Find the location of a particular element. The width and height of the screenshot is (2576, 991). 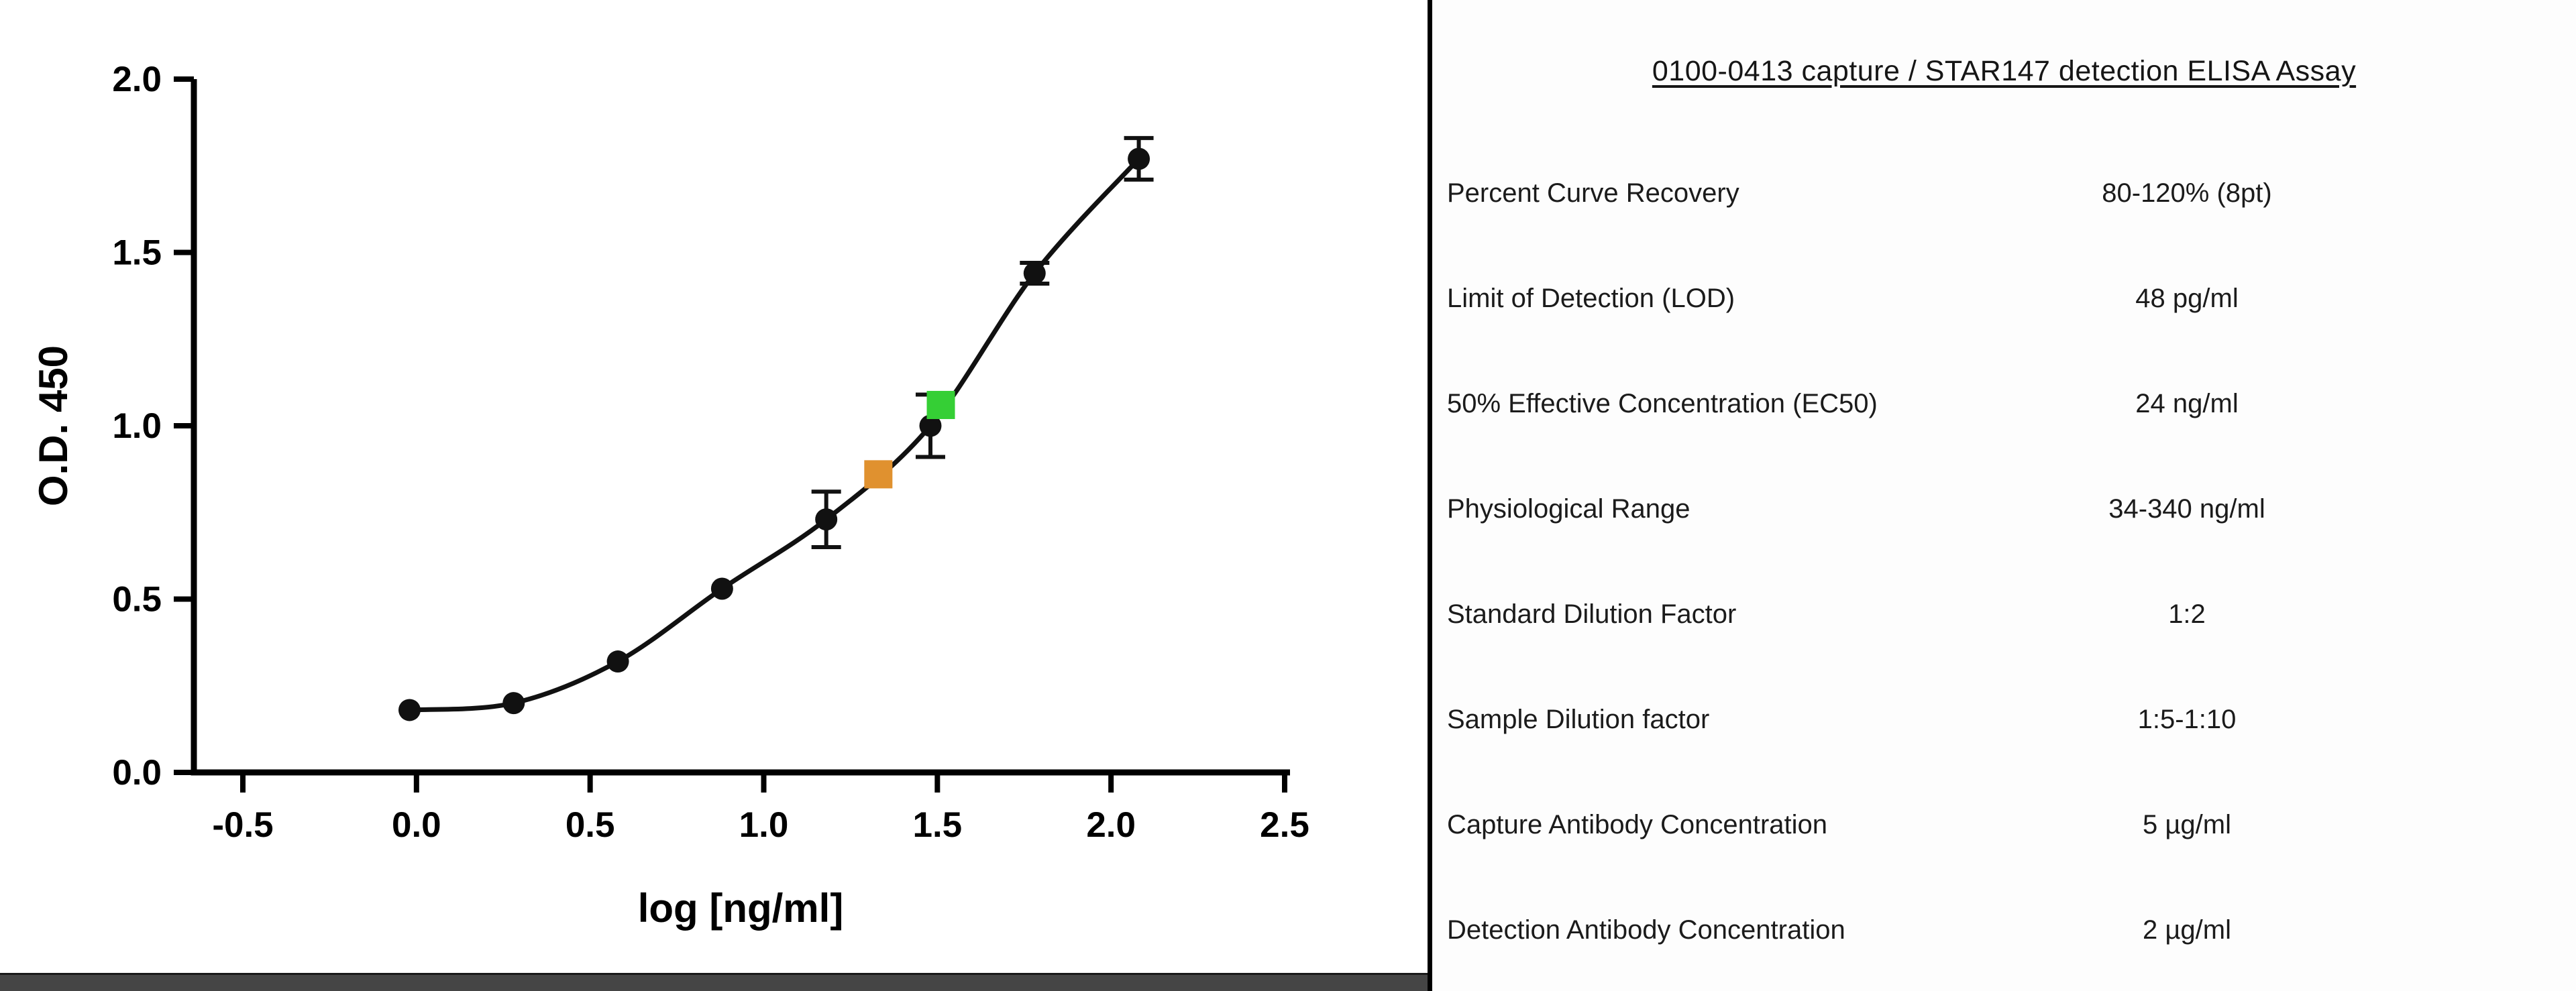

row-label: Capture Antibody Concentration is located at coordinates (1637, 824).